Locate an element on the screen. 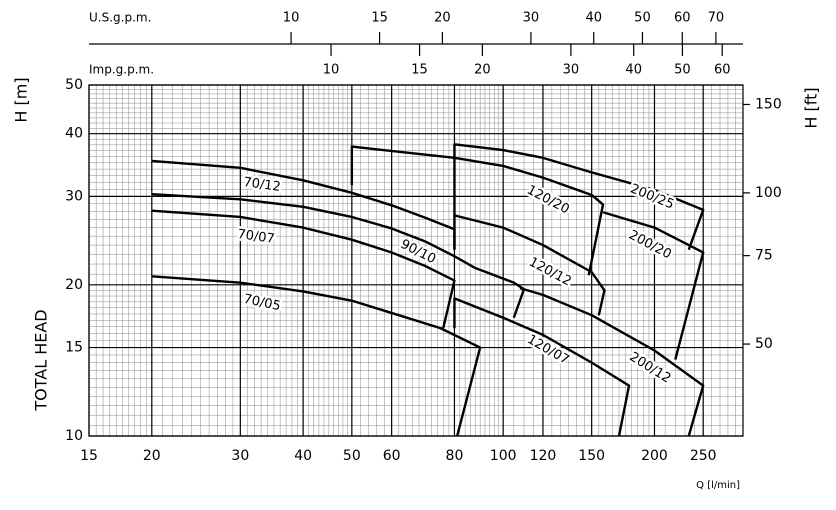 The image size is (836, 510). top-axis-tick-label: 70 is located at coordinates (716, 18).